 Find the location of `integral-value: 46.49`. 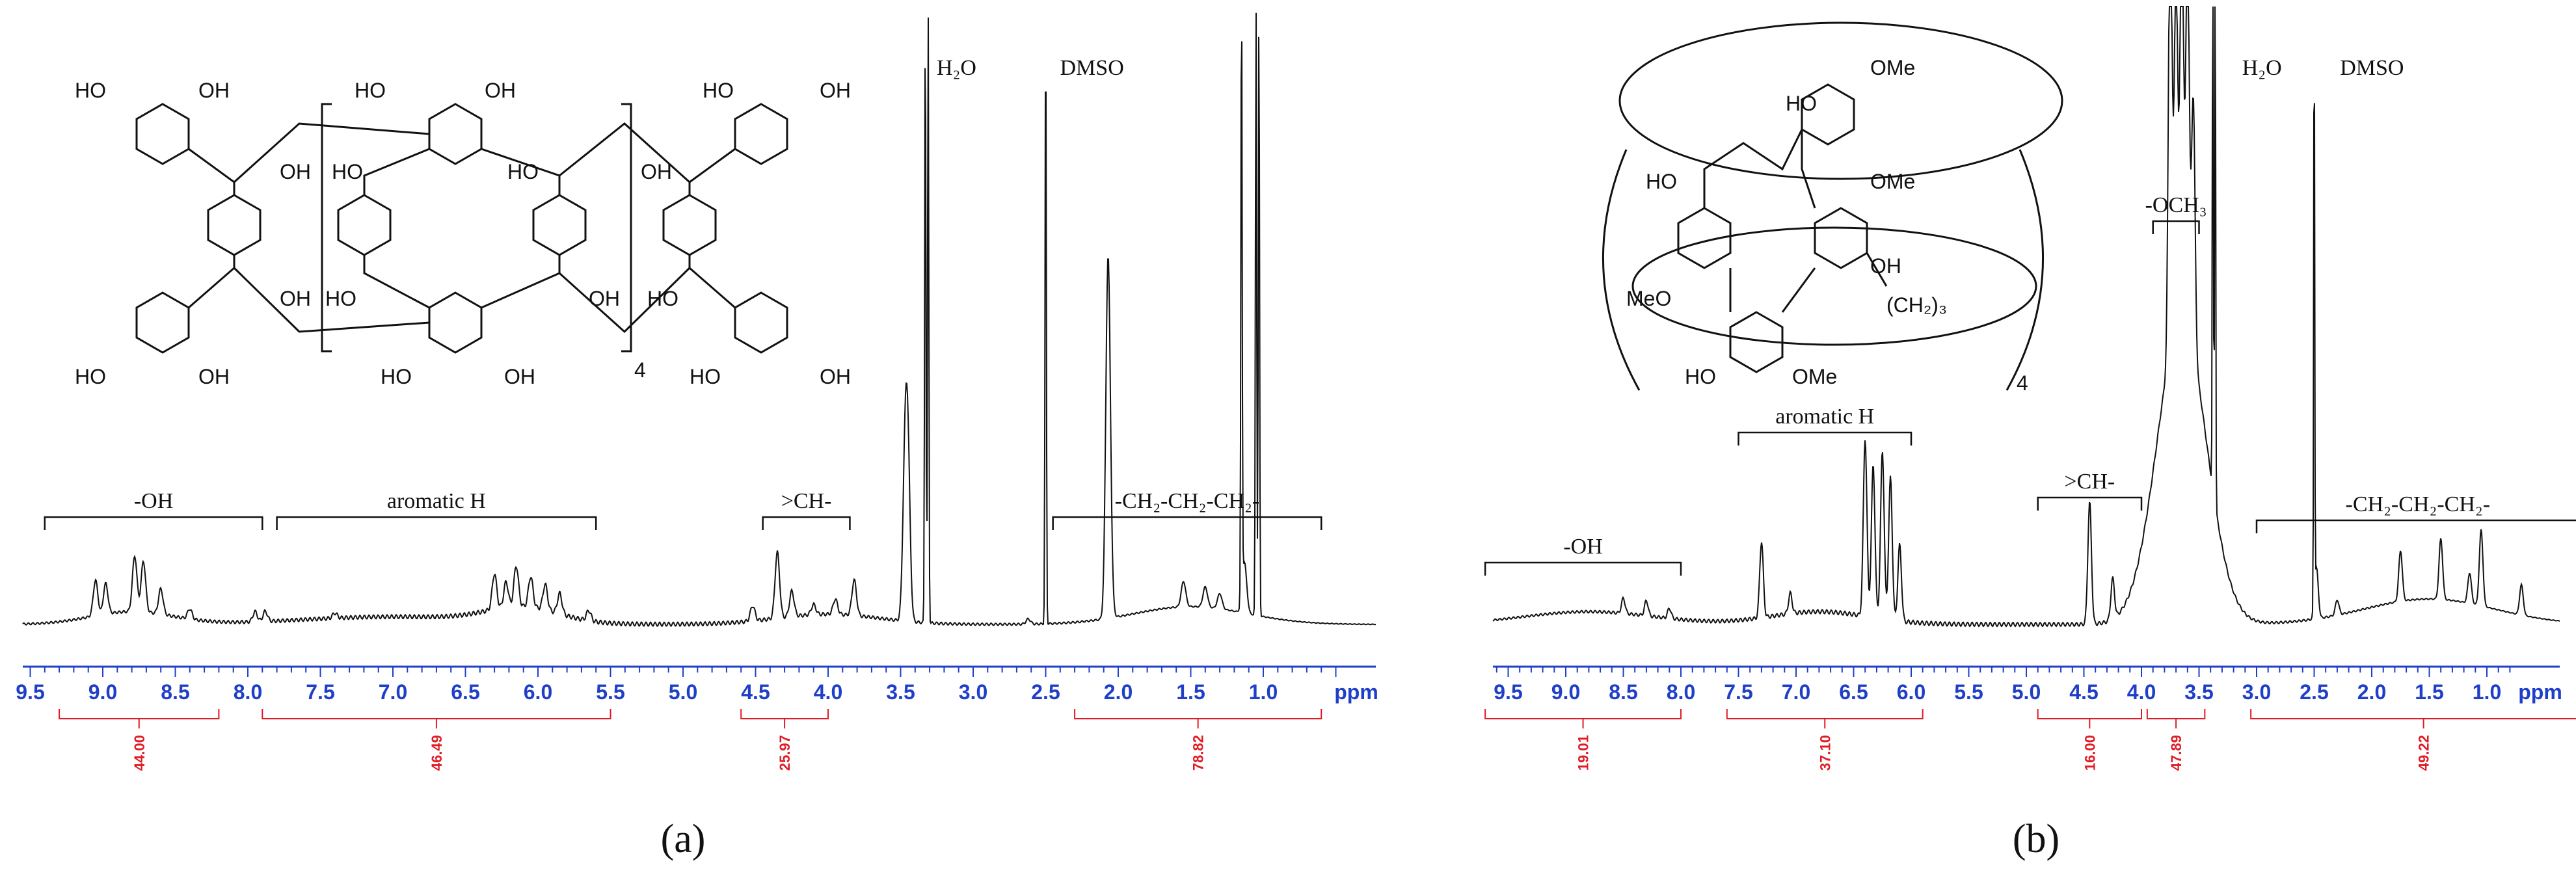

integral-value: 46.49 is located at coordinates (437, 753).